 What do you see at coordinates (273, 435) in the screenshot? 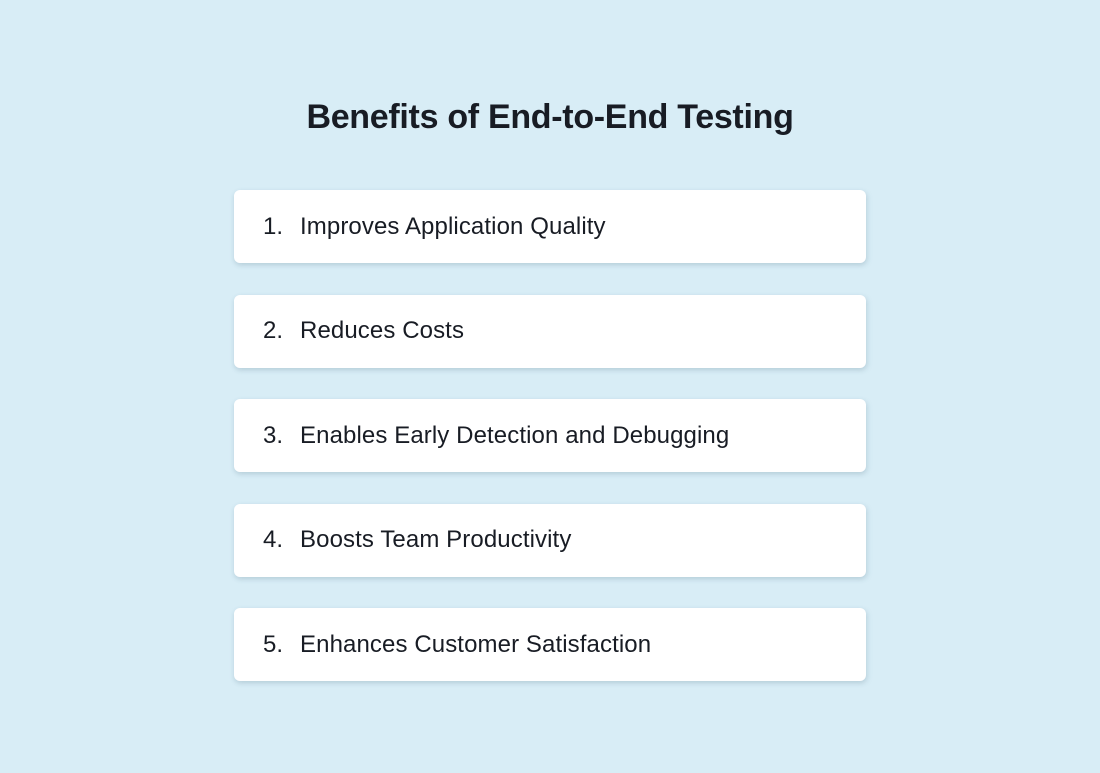
I see `item-number: 3.` at bounding box center [273, 435].